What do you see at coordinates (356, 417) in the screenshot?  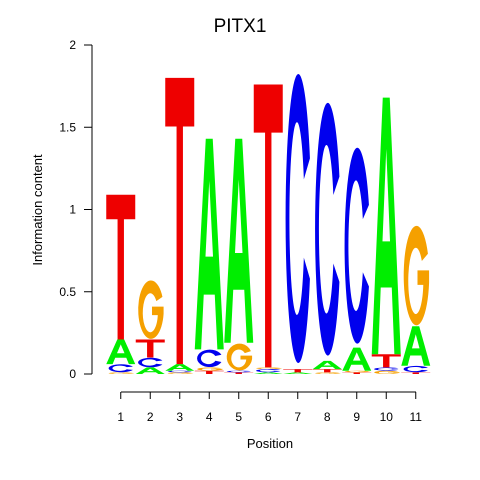 I see `x-tick-label: 9` at bounding box center [356, 417].